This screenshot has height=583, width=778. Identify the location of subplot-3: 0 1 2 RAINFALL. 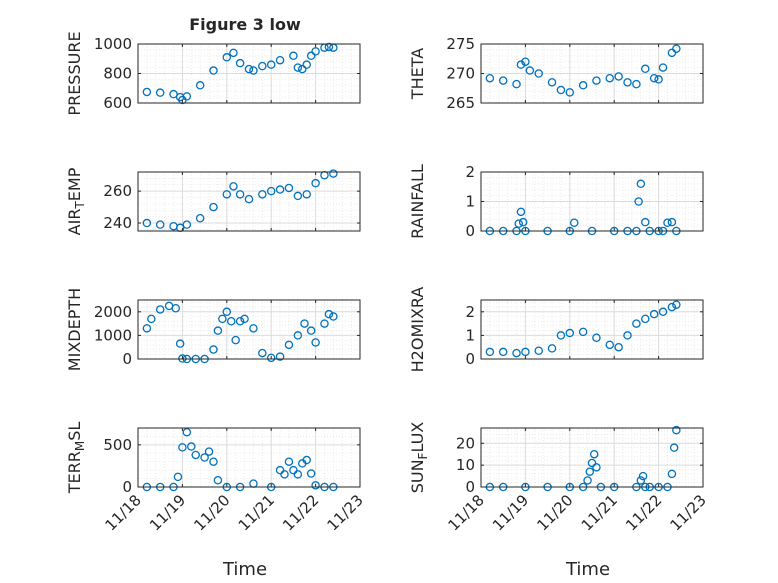
(556, 201).